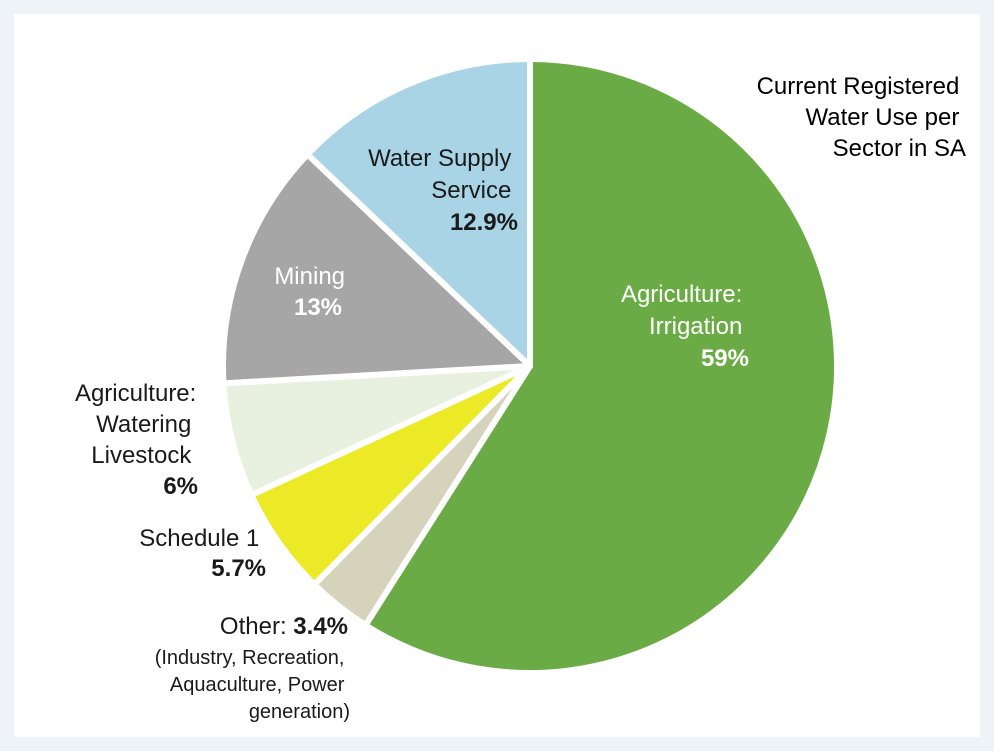  I want to click on label-other-value: 3.4%, so click(320, 626).